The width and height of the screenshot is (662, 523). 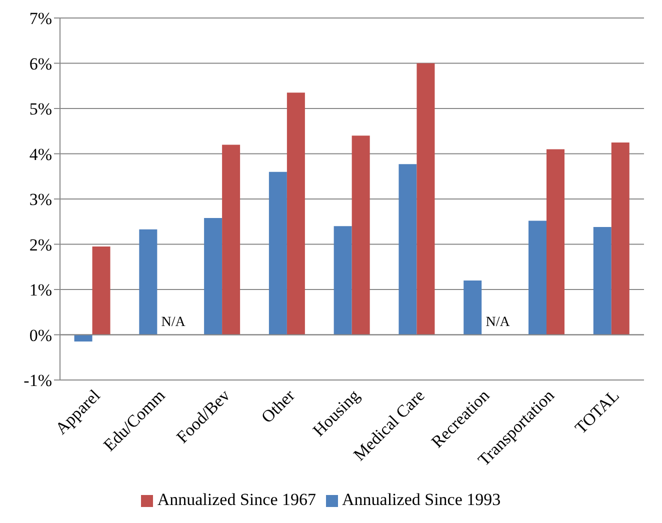 I want to click on legend-label: Annualized Since 1993, so click(x=421, y=499).